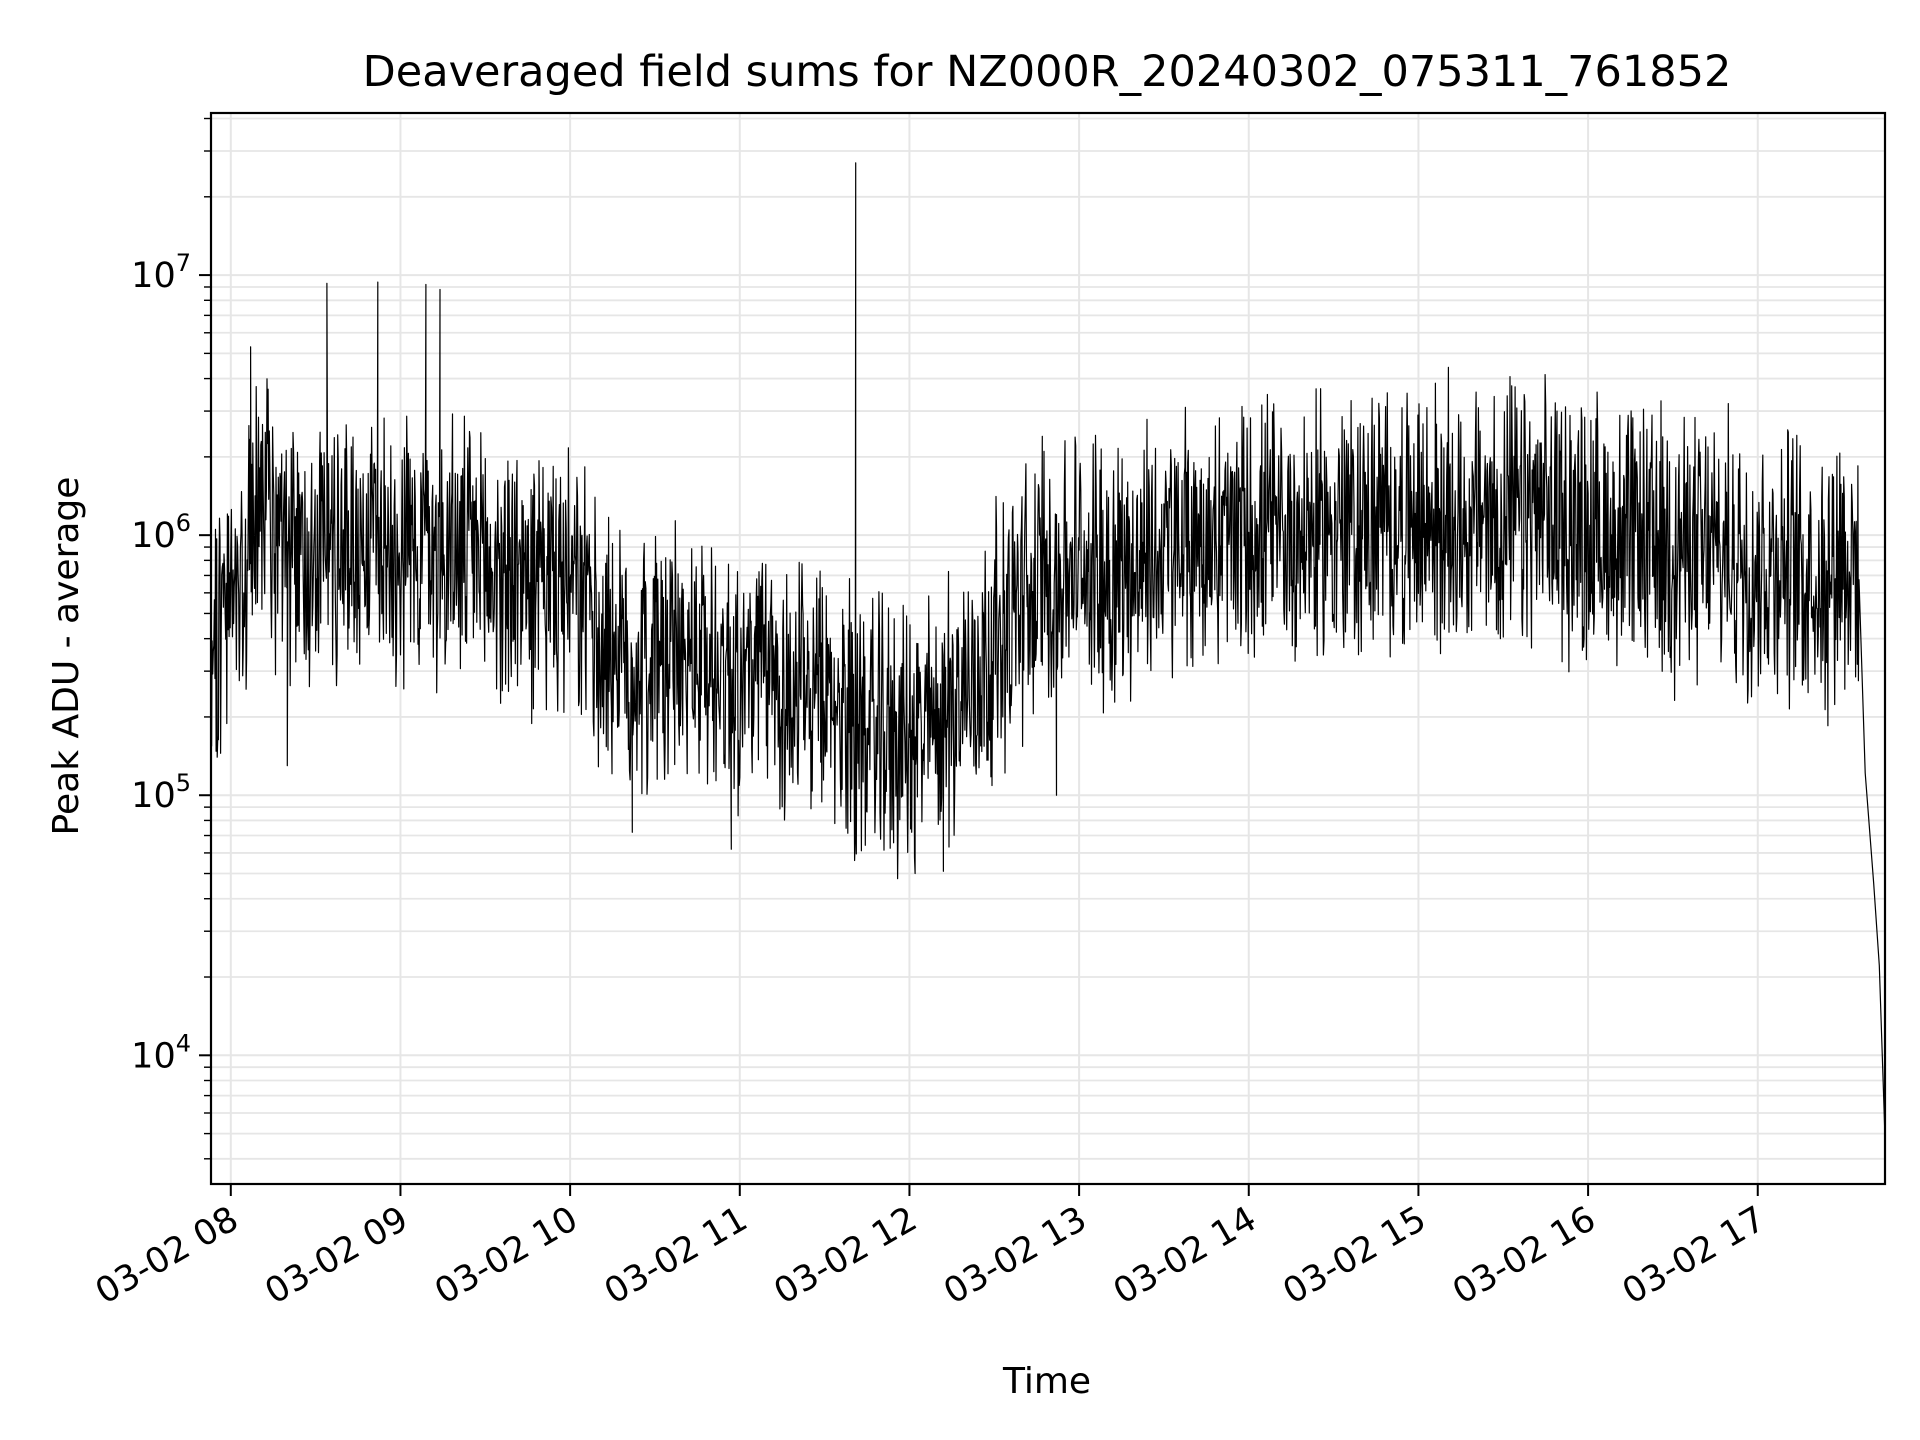 This screenshot has width=1920, height=1440. I want to click on y-tick-exponent: 6, so click(183, 523).